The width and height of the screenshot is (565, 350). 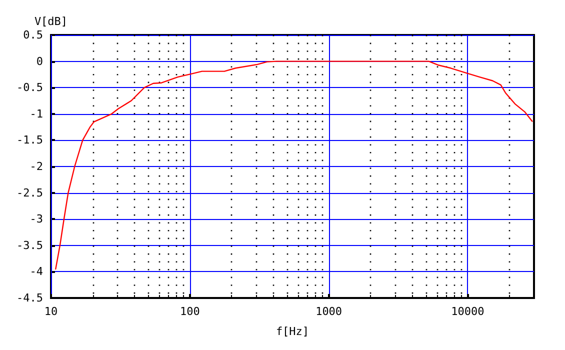 What do you see at coordinates (293, 331) in the screenshot?
I see `x-axis-title: f[Hz]` at bounding box center [293, 331].